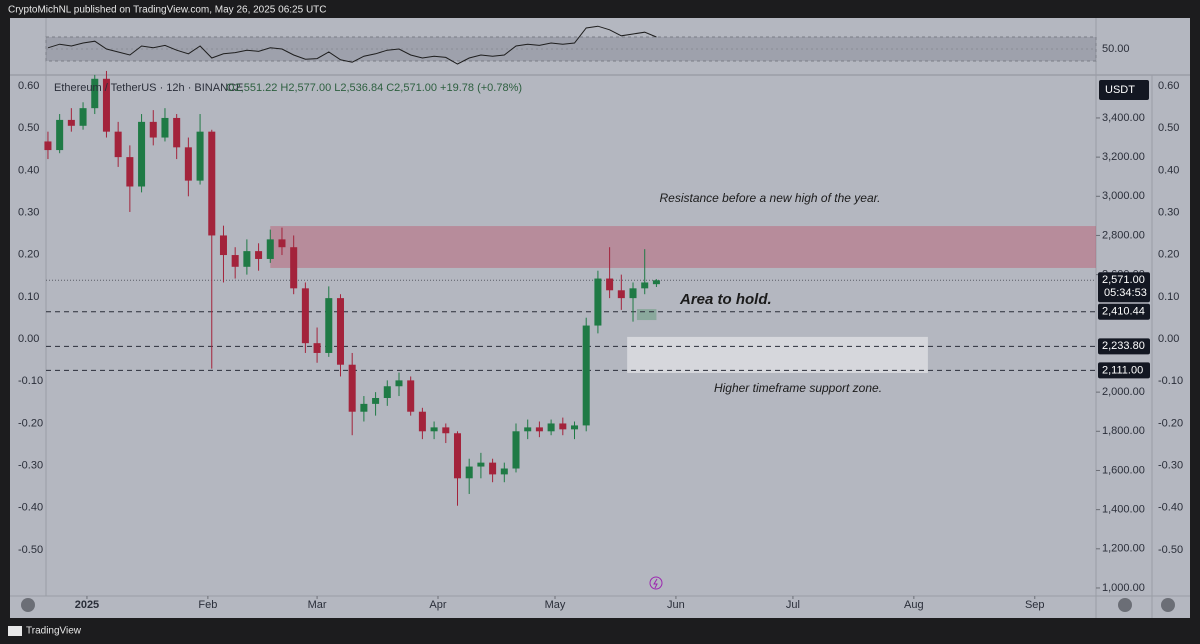 This screenshot has width=1200, height=644. Describe the element at coordinates (1123, 196) in the screenshot. I see `y-tick-label: 3,000.00` at that location.